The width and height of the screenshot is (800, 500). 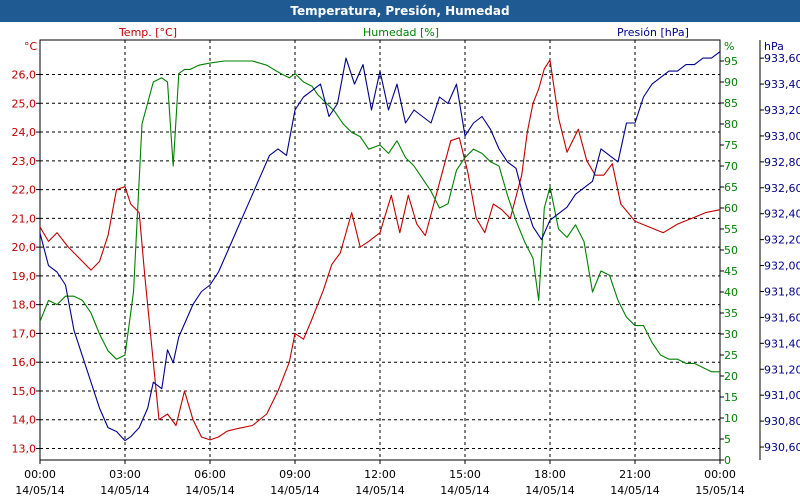 What do you see at coordinates (782, 214) in the screenshot?
I see `pressure-tick-label: 932,40` at bounding box center [782, 214].